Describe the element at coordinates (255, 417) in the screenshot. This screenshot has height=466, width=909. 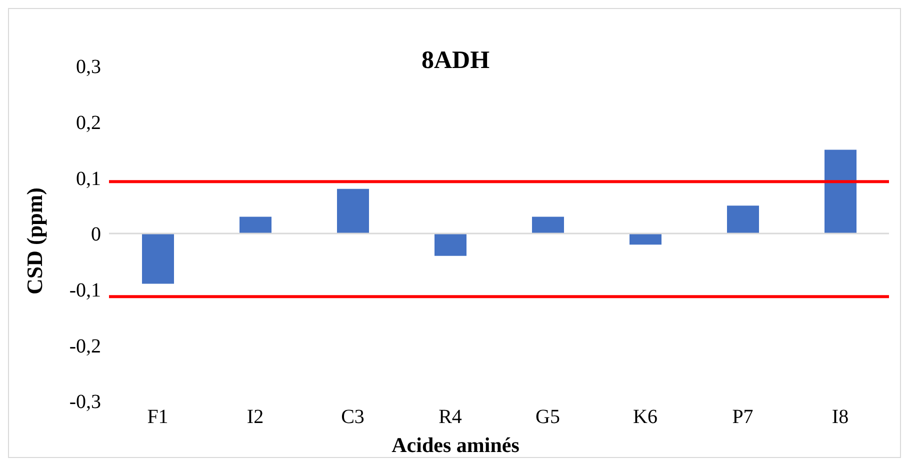
I see `x-tick-label: I2` at that location.